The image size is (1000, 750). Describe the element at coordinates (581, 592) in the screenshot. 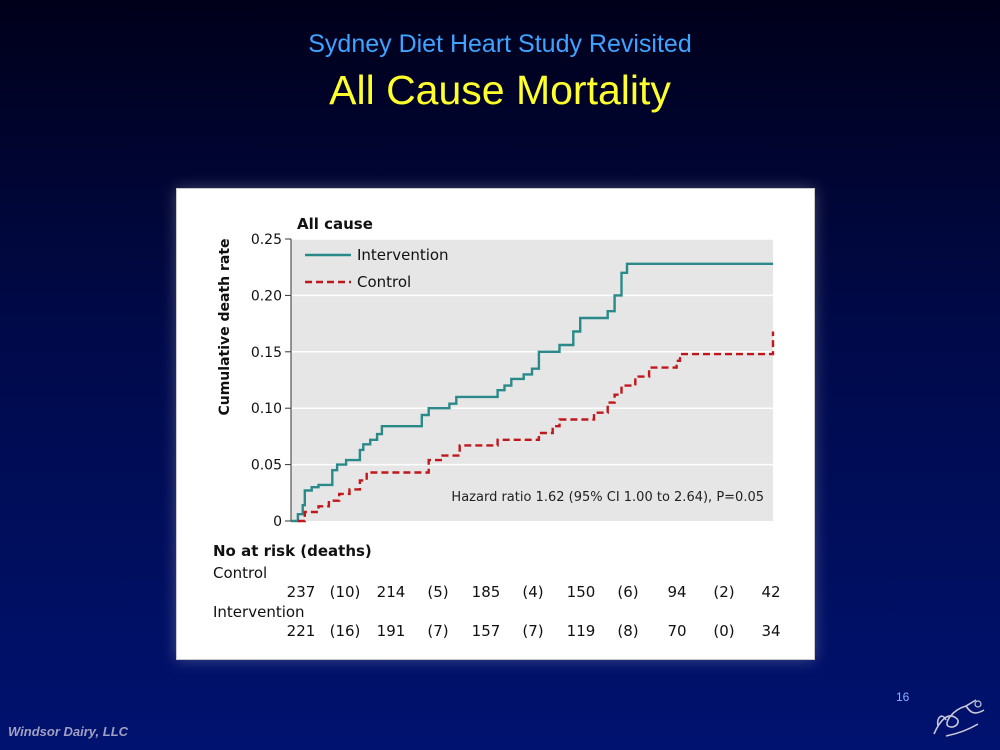

I see `at-risk-value: 150` at that location.